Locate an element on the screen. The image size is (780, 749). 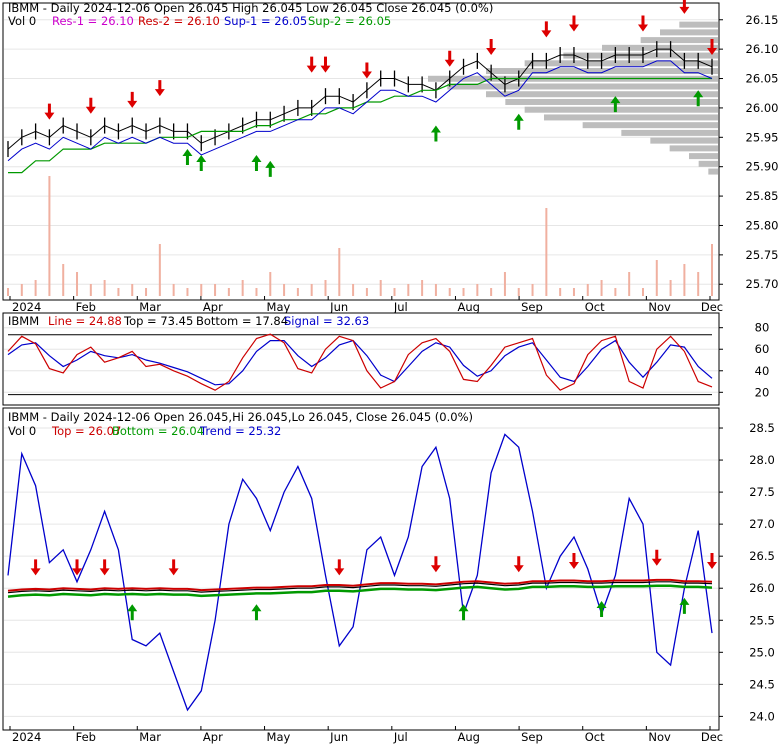
y-tick-label: 26.05 is located at coordinates (762, 79).